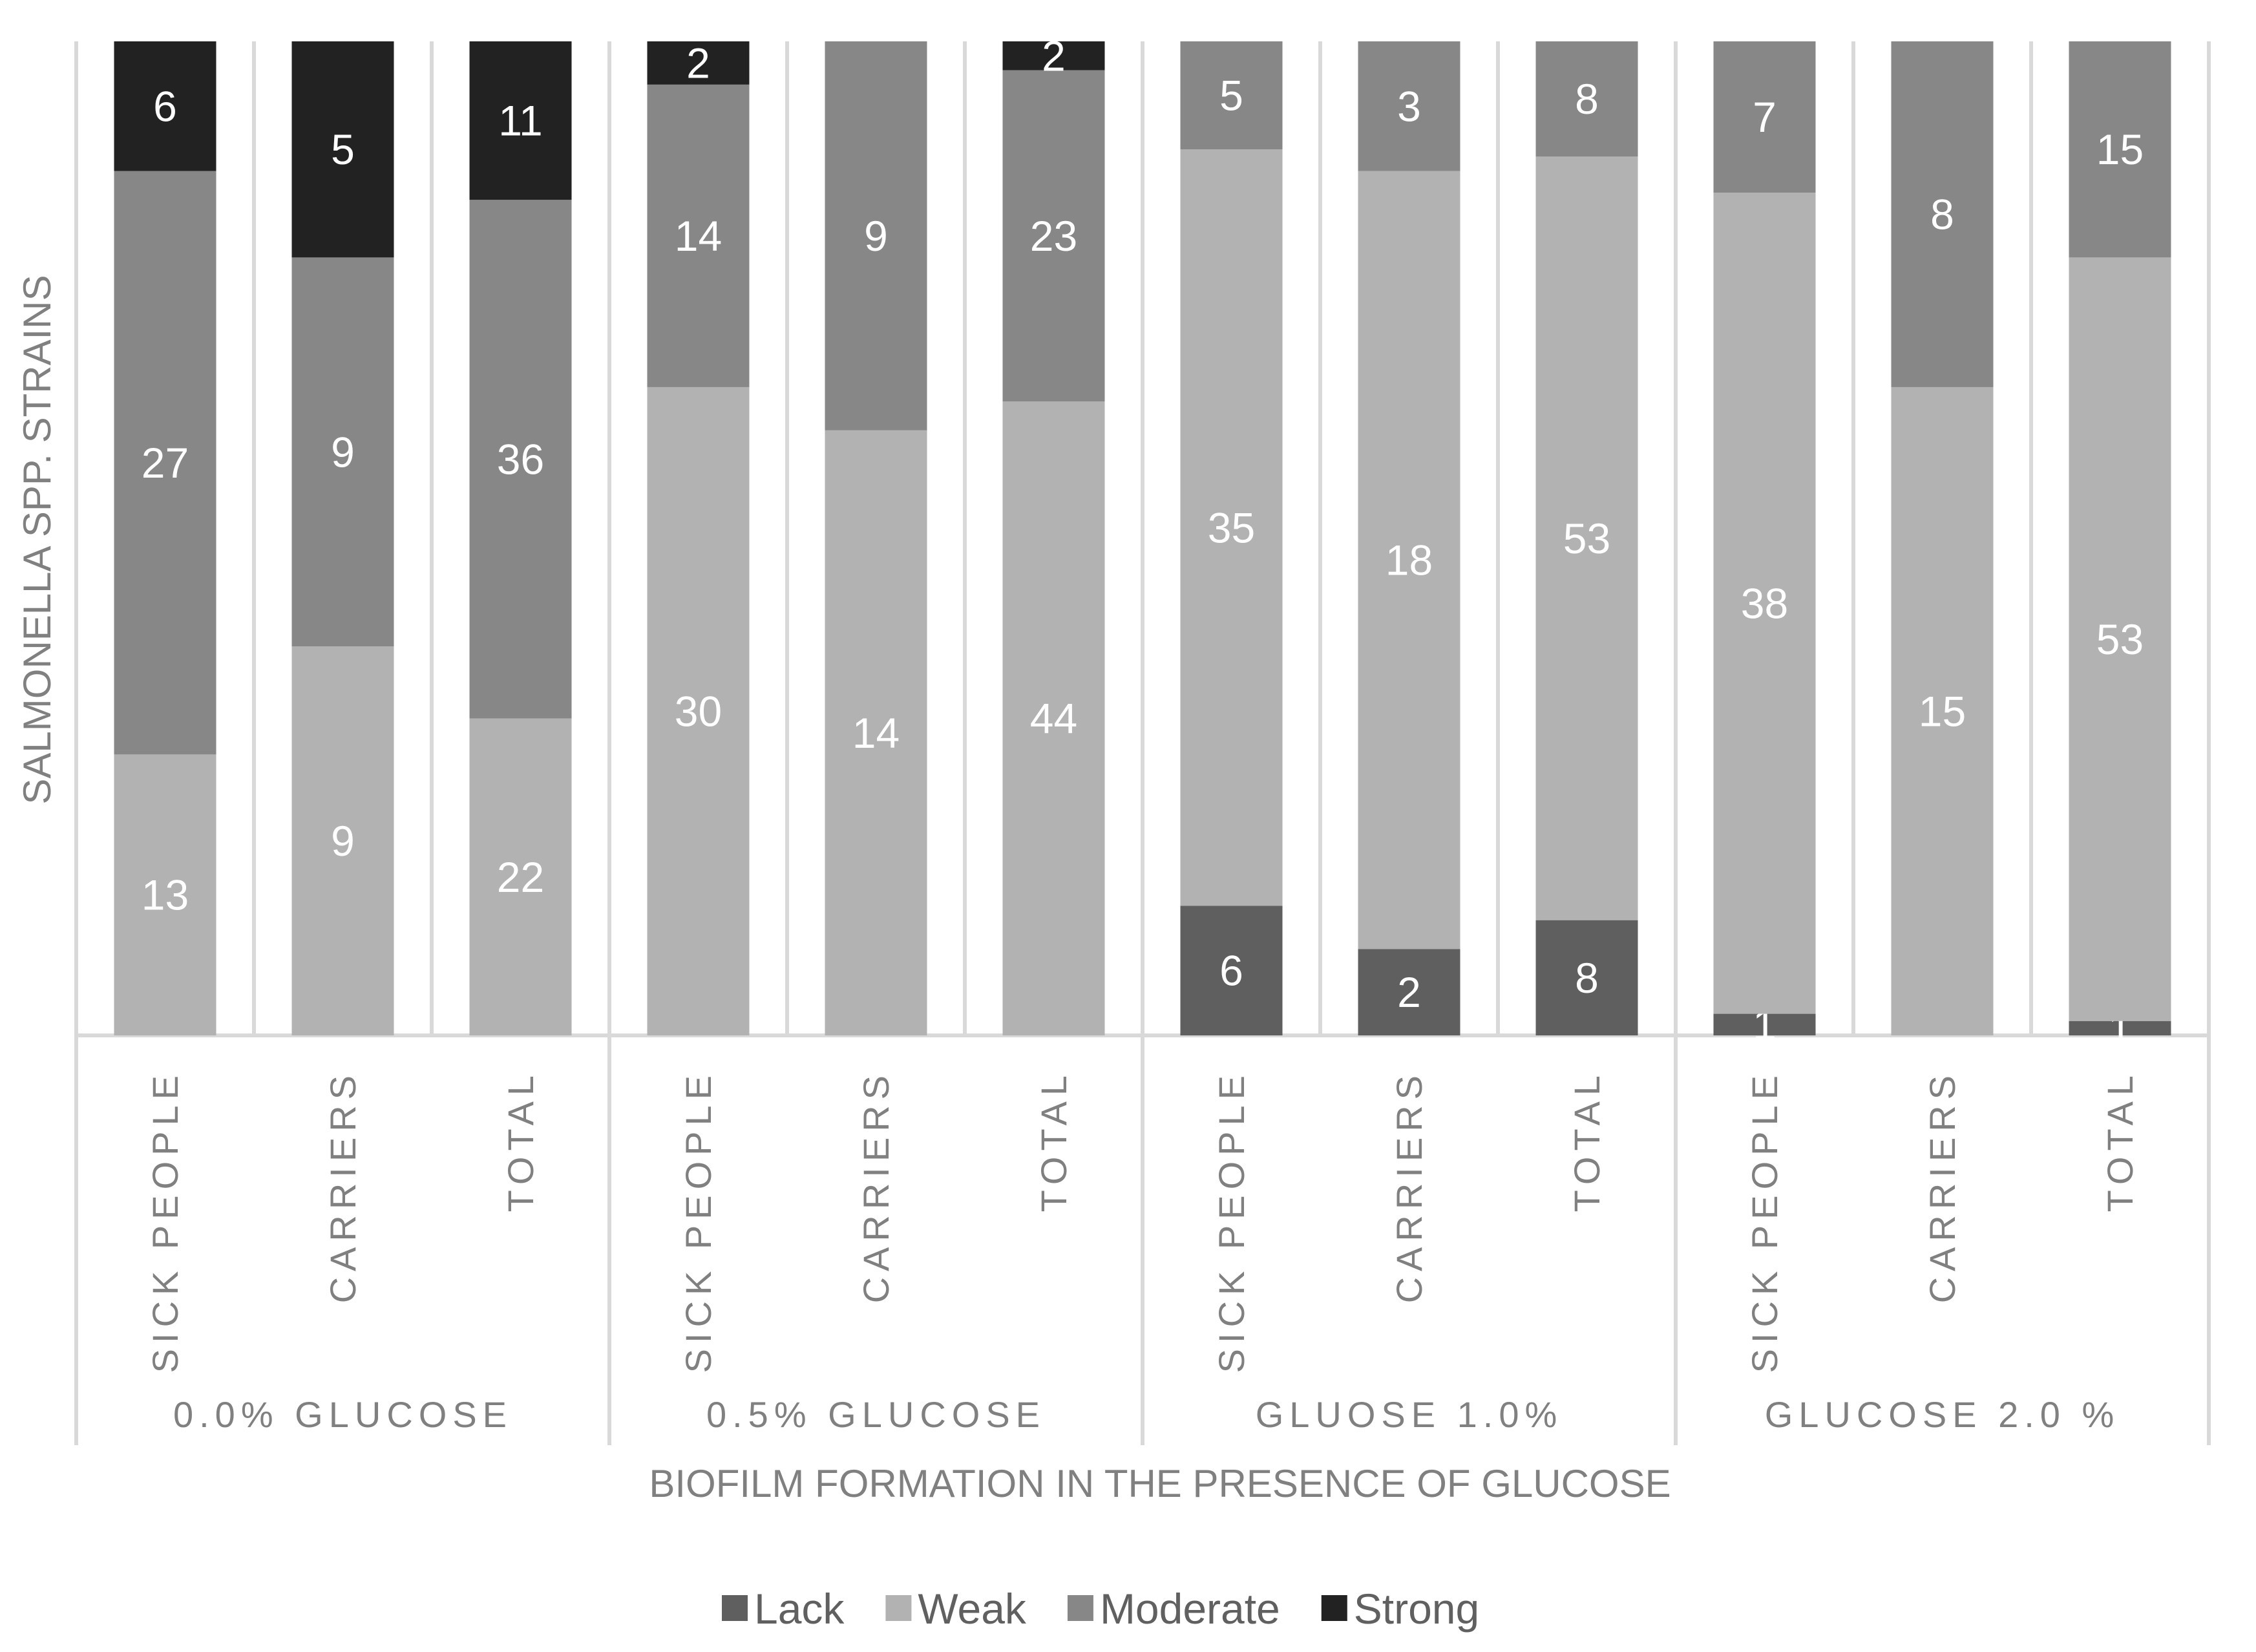 The height and width of the screenshot is (1652, 2256). I want to click on data-label-weak: 38, so click(1764, 603).